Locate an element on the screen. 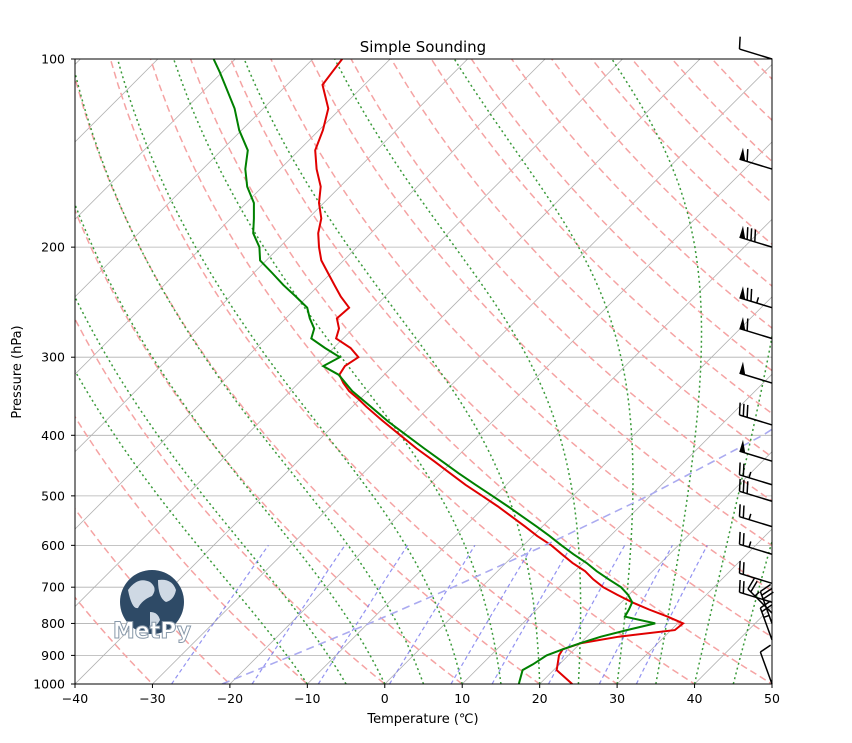  y-tick-label: 400 is located at coordinates (53, 435).